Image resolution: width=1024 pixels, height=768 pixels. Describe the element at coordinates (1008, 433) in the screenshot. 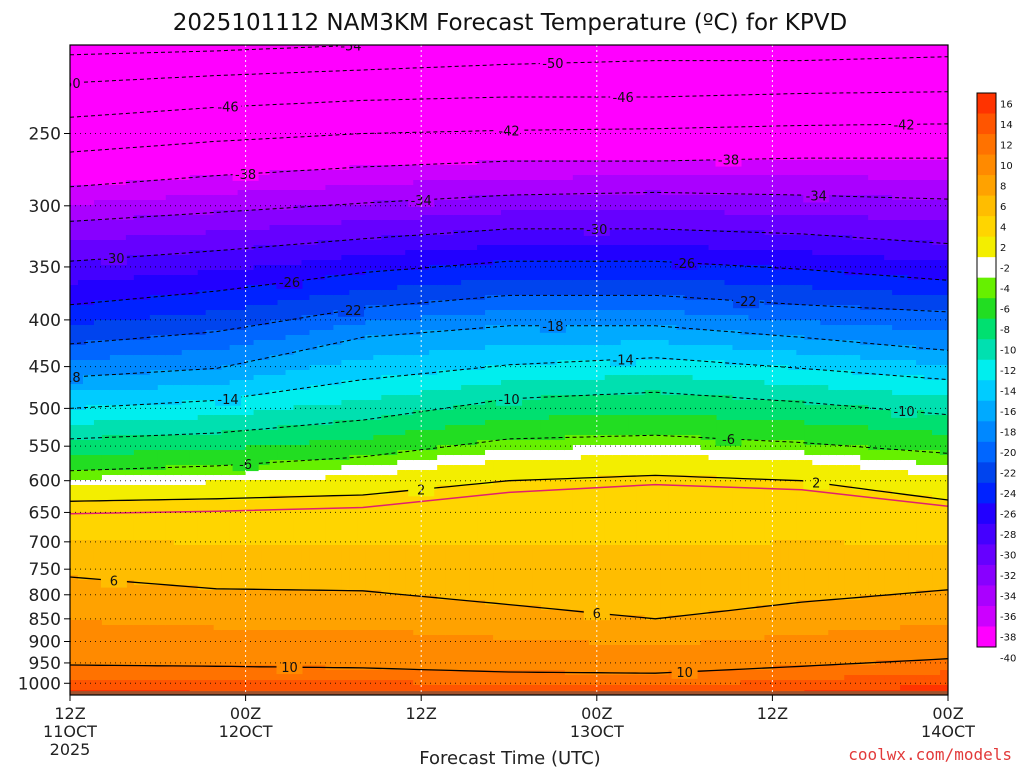

I see `colorbar-label: -18` at that location.